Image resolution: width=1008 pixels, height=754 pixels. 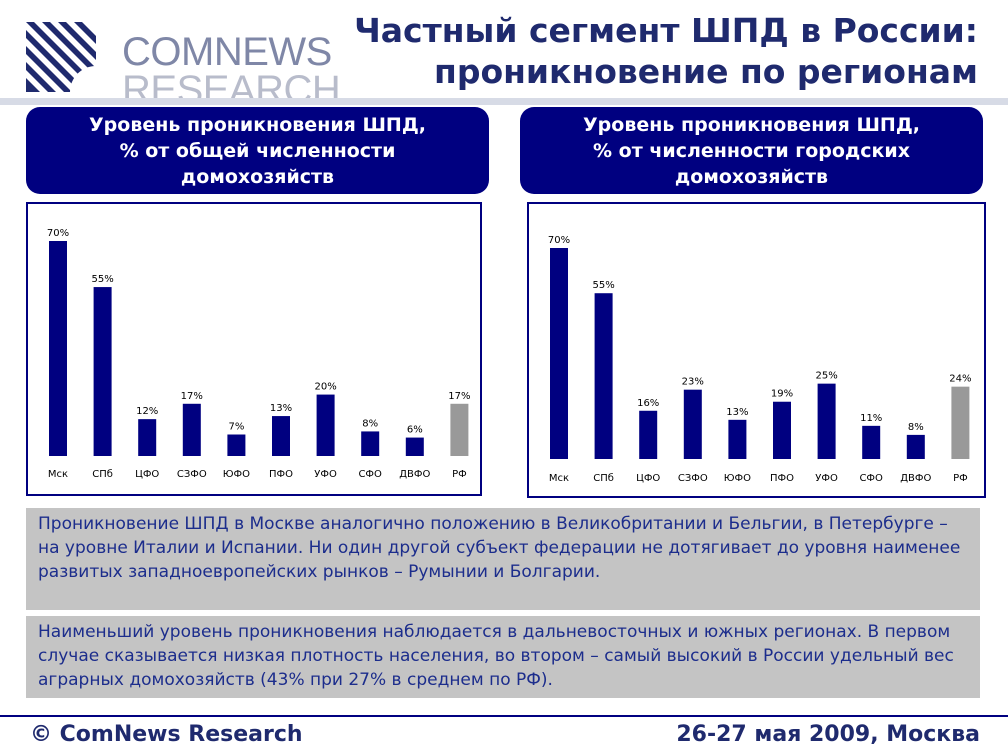 What do you see at coordinates (147, 411) in the screenshot?
I see `chart-1-value-label-3: 12%` at bounding box center [147, 411].